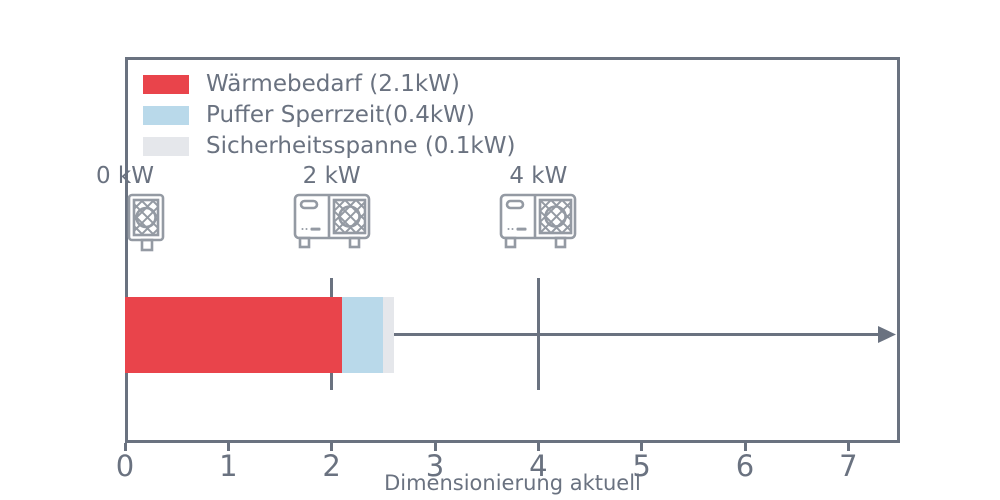  I want to click on legend-item-puffer-sperrzeit: Puffer Sperrzeit(0.4kW), so click(329, 115).